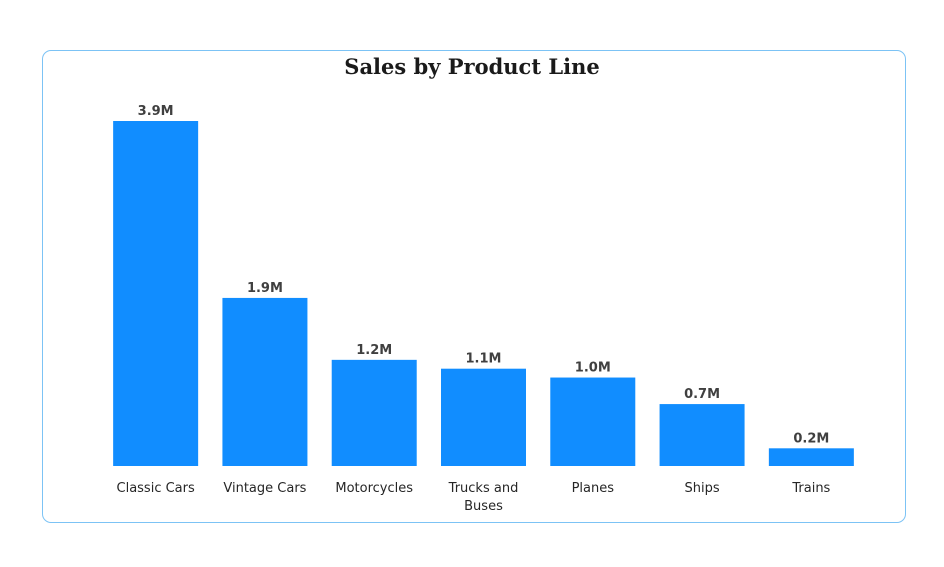 The width and height of the screenshot is (944, 567). Describe the element at coordinates (593, 421) in the screenshot. I see `bar-planes` at that location.